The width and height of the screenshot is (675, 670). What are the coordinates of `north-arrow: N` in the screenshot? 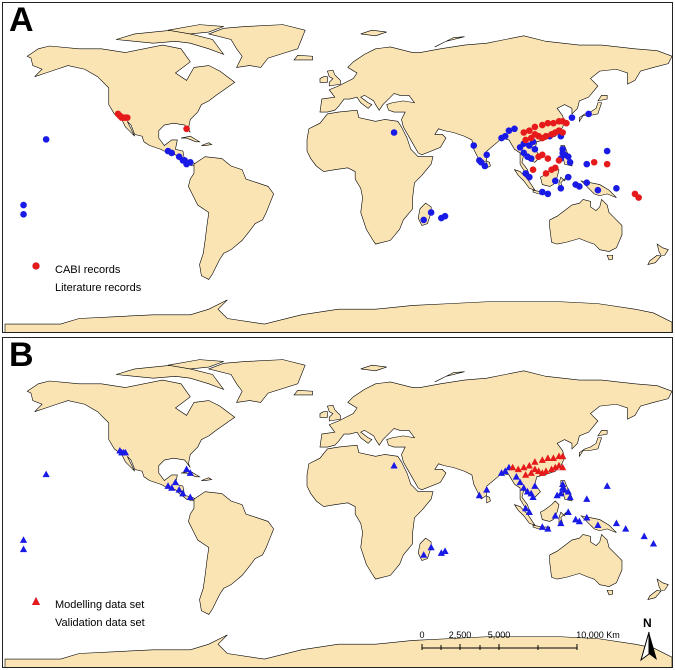 It's located at (650, 640).